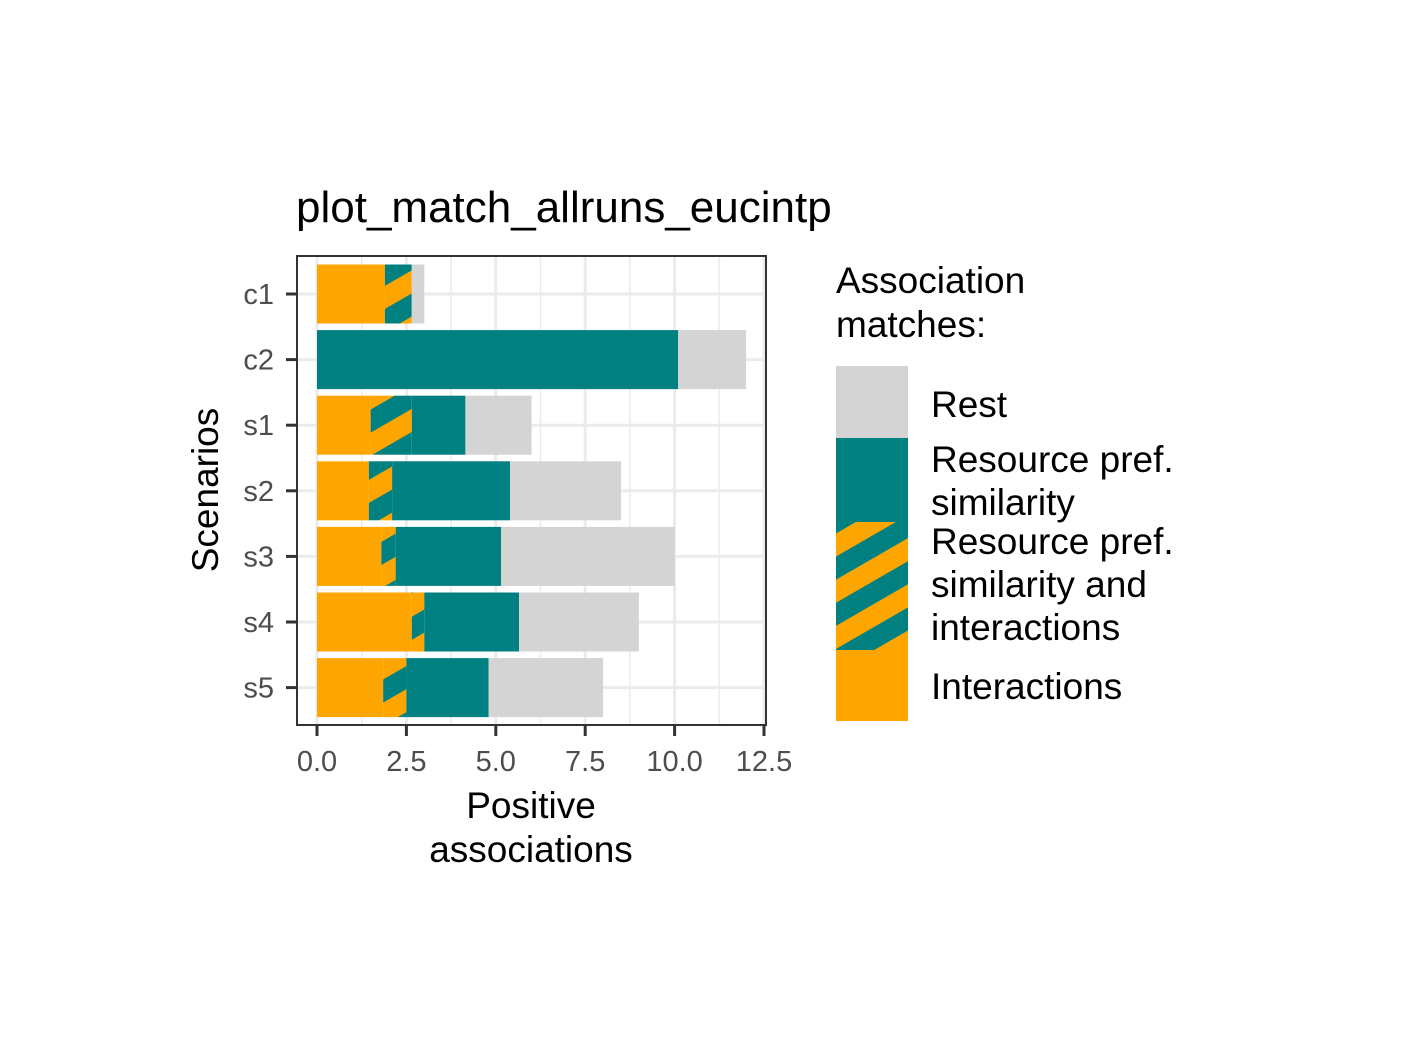 Image resolution: width=1417 pixels, height=1062 pixels. What do you see at coordinates (395, 688) in the screenshot?
I see `bar-s5-both` at bounding box center [395, 688].